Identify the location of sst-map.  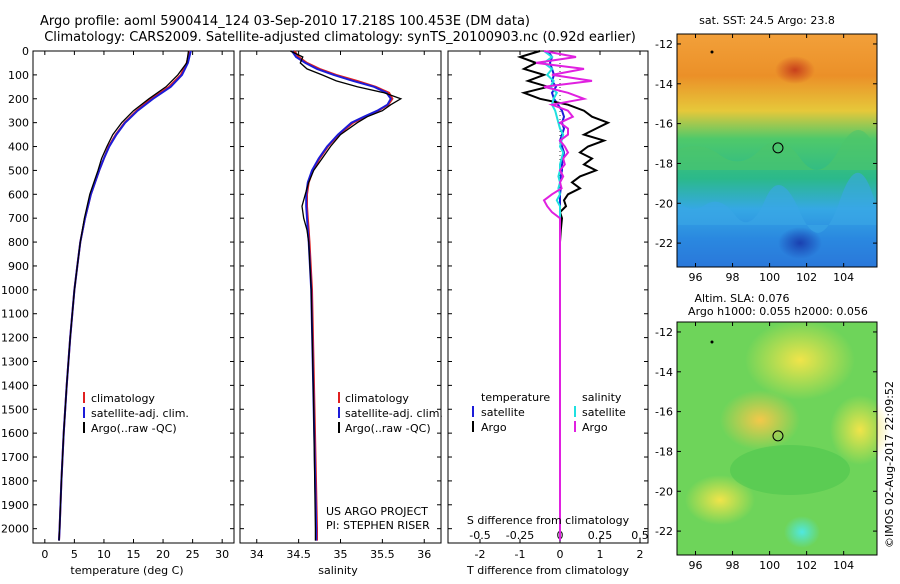
(777, 150).